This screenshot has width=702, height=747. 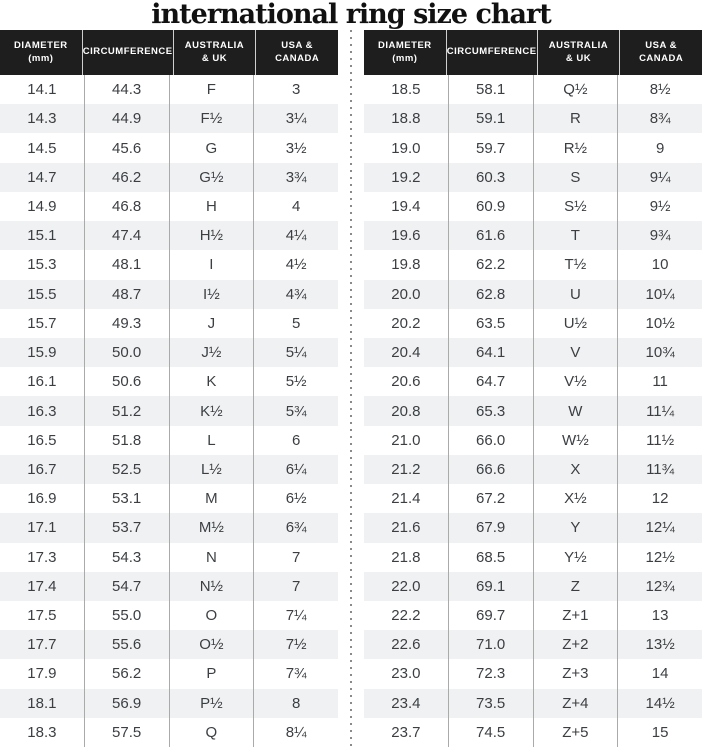 What do you see at coordinates (406, 353) in the screenshot?
I see `table-cell: 20.4` at bounding box center [406, 353].